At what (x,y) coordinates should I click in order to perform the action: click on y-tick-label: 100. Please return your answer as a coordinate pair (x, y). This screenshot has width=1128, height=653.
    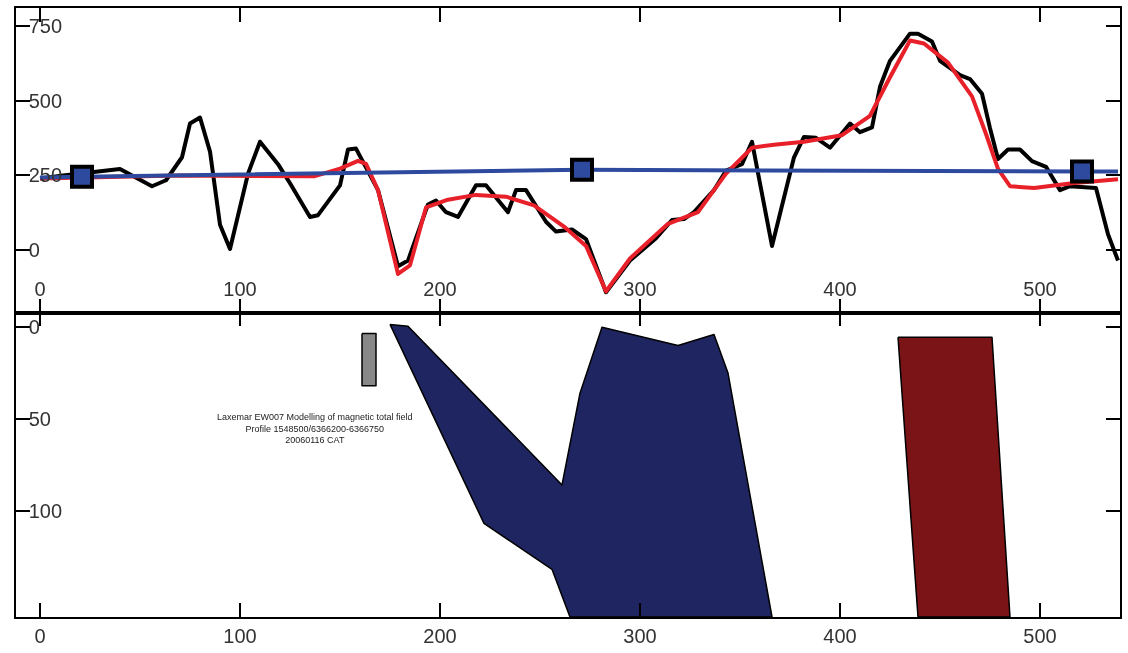
    Looking at the image, I should click on (45, 510).